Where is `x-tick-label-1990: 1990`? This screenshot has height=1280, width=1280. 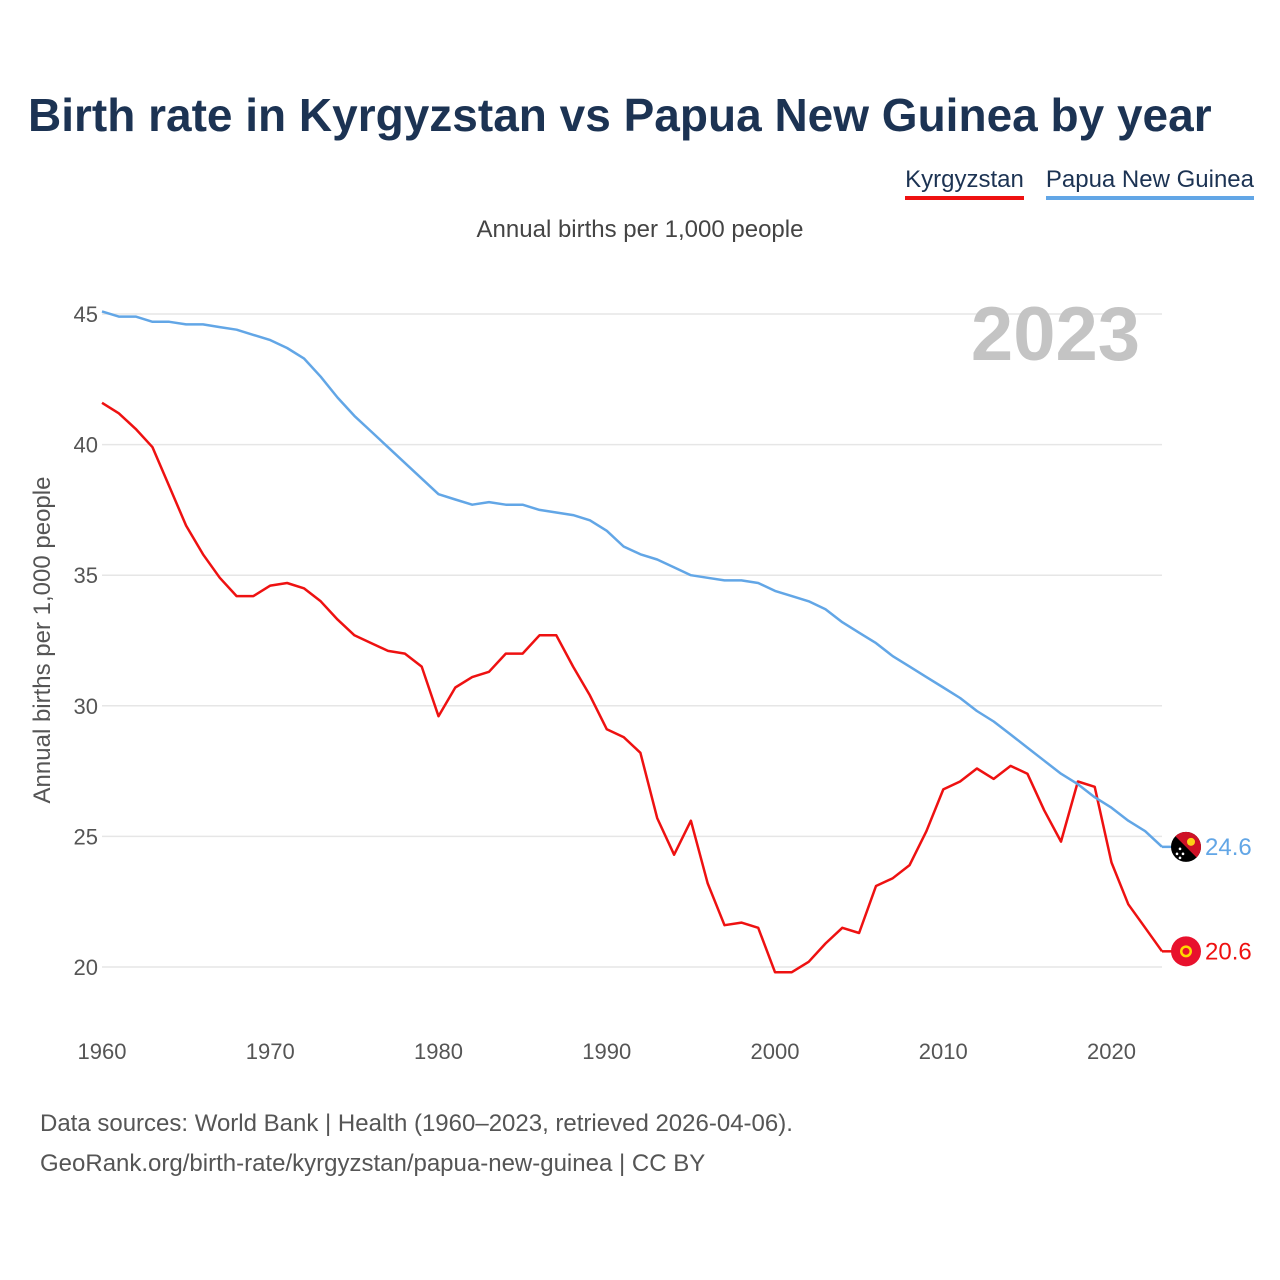 x-tick-label-1990: 1990 is located at coordinates (606, 1051).